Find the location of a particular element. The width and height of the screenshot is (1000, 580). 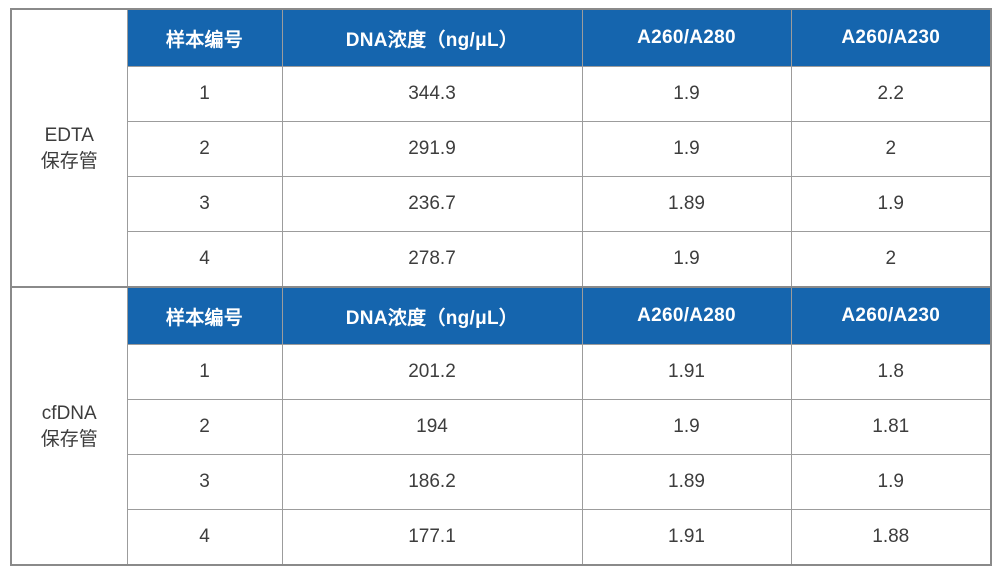

dna-concentration-cell: 194 is located at coordinates (432, 427).